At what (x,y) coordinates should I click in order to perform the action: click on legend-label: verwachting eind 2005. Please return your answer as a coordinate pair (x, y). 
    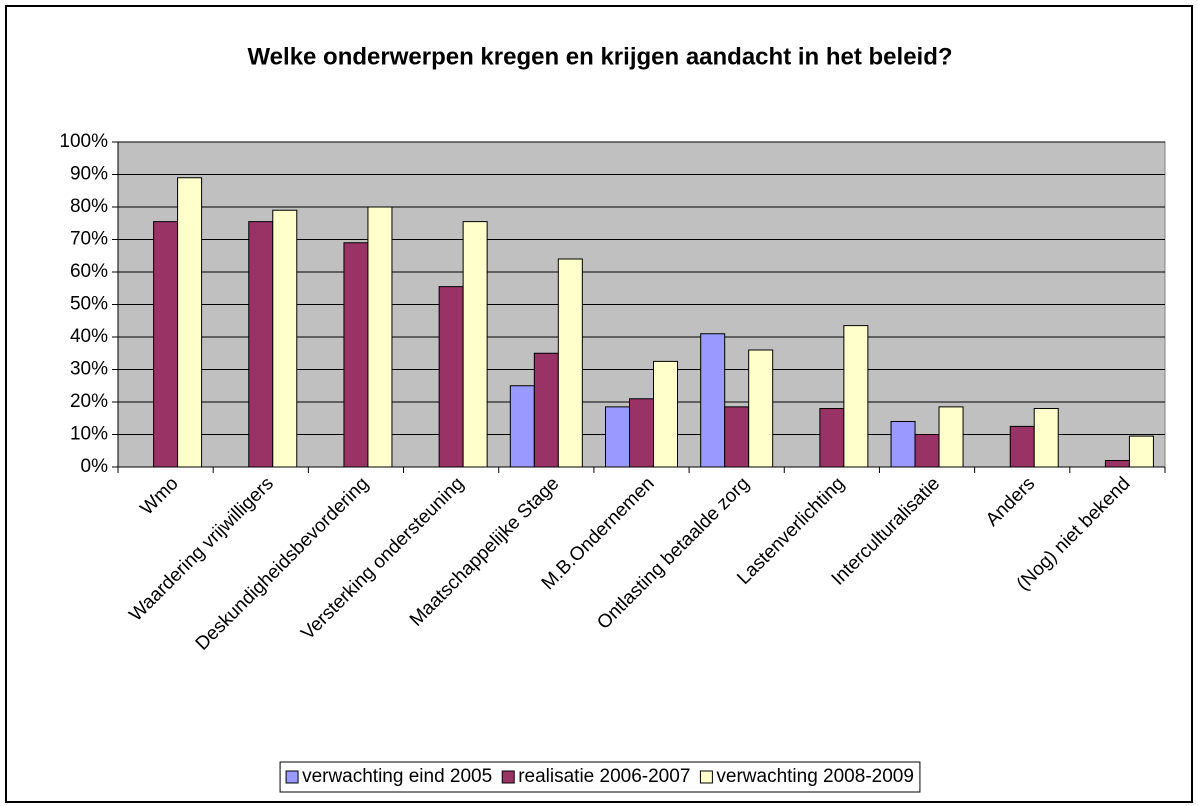
    Looking at the image, I should click on (397, 776).